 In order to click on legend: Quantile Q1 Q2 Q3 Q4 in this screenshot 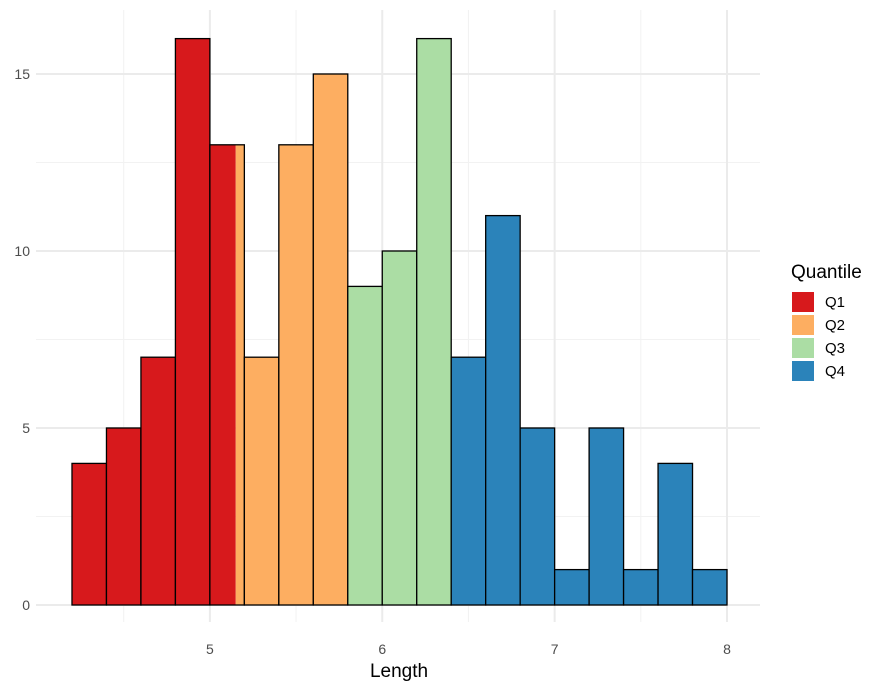, I will do `click(826, 321)`.